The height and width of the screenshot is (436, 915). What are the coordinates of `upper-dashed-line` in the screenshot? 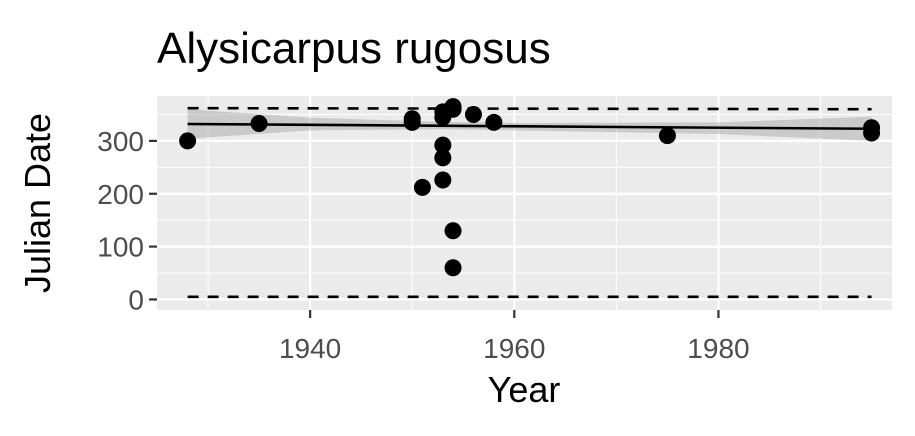 It's located at (529, 108).